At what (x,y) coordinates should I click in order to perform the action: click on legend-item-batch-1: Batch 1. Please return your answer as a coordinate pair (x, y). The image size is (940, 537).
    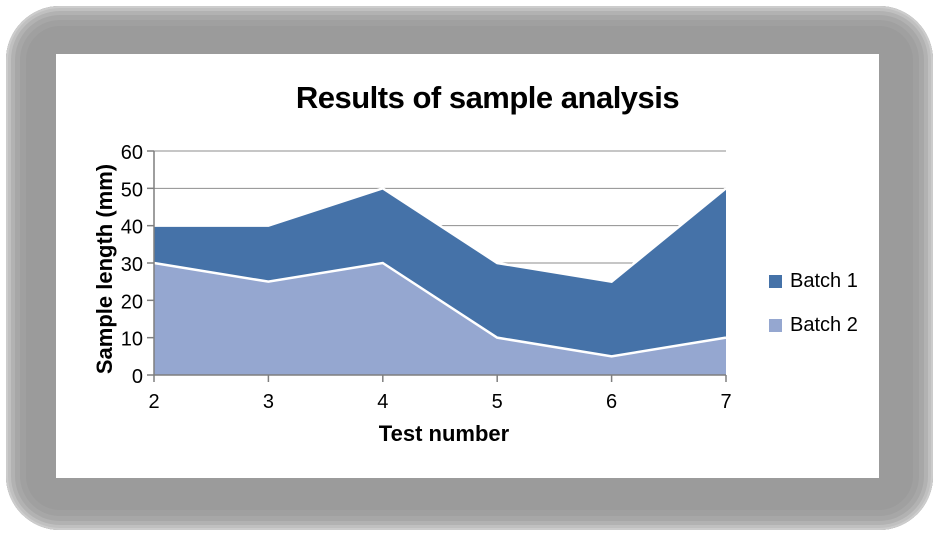
    Looking at the image, I should click on (813, 281).